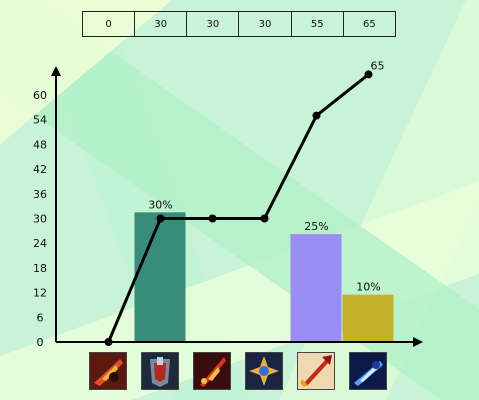  Describe the element at coordinates (40, 243) in the screenshot. I see `y-tick-label: 24` at that location.